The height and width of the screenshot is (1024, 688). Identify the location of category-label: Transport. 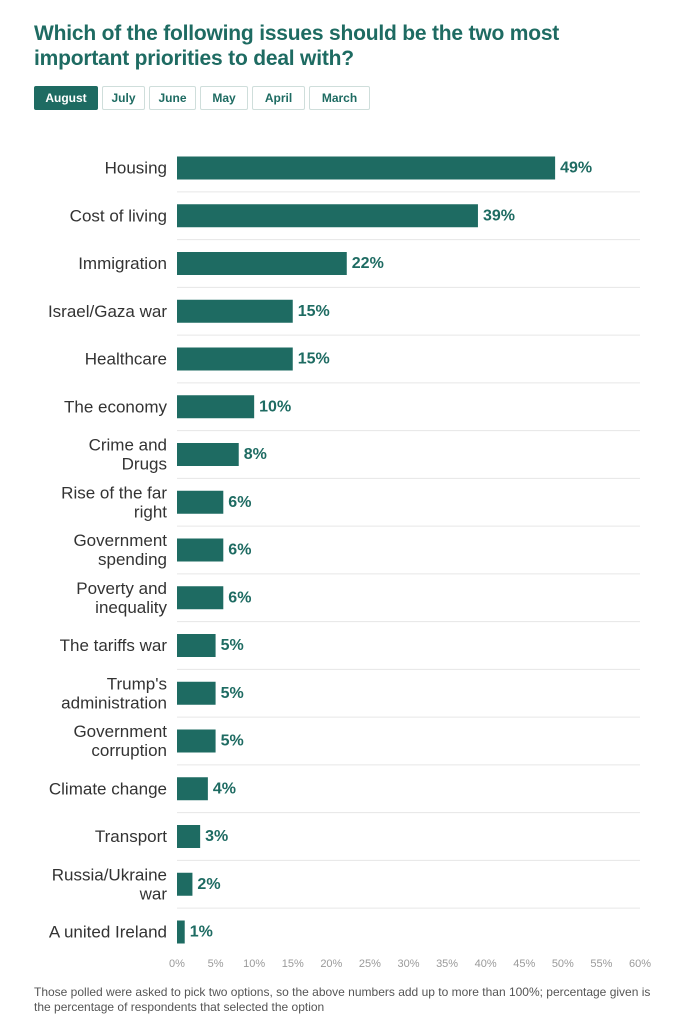
(131, 836).